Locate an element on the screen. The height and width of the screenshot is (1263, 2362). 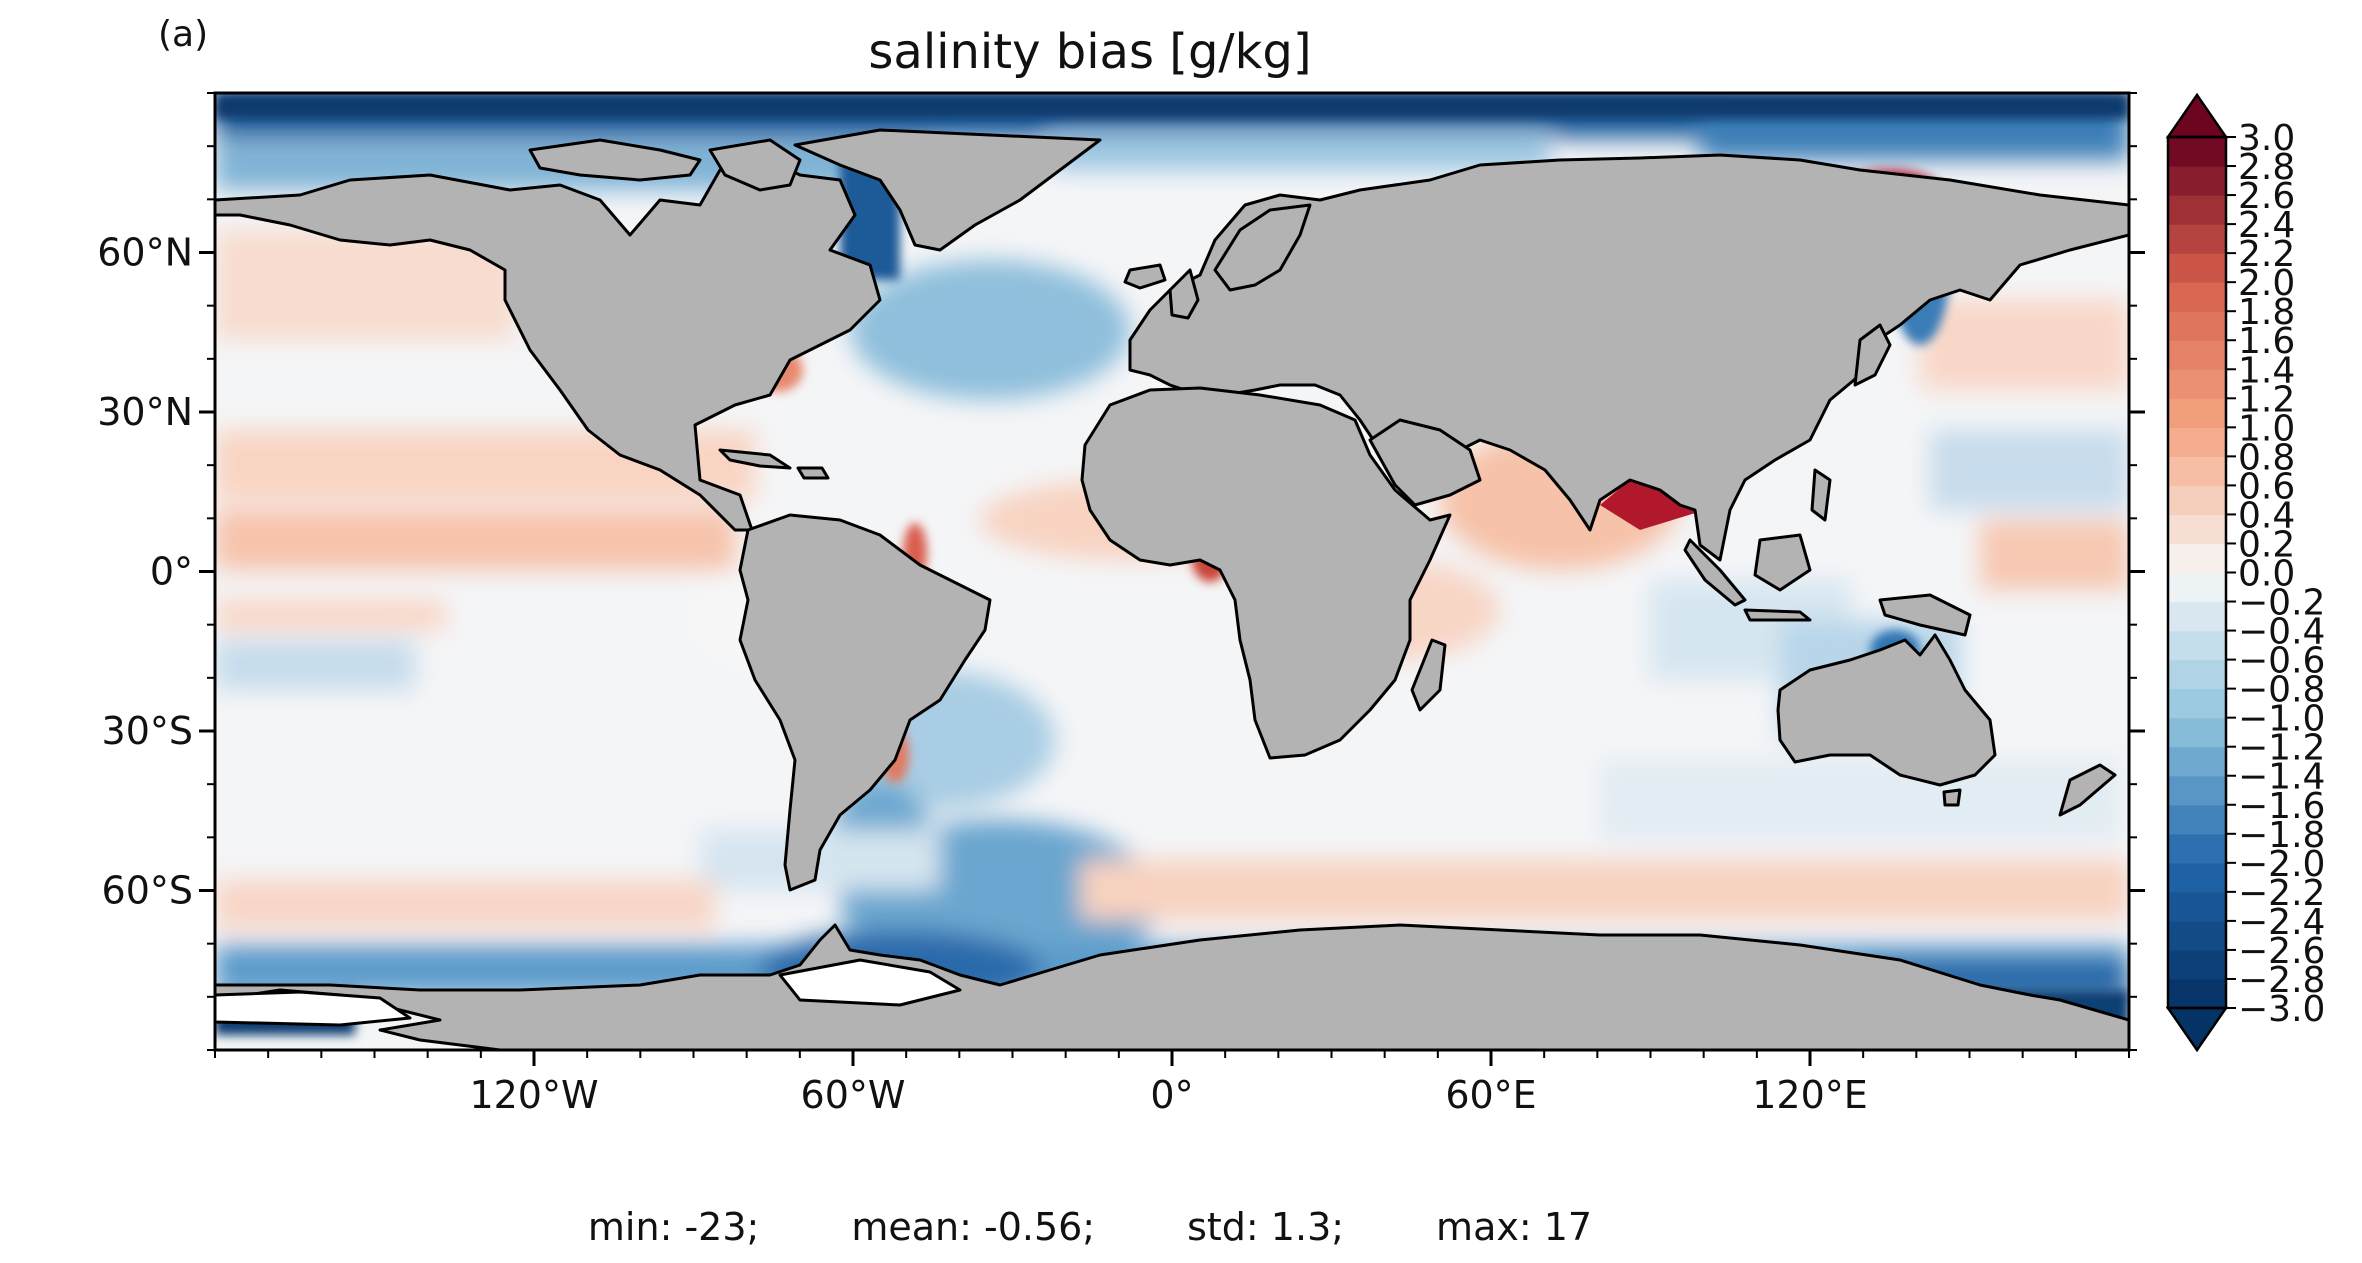
colorbar-tick-label: 2.2 is located at coordinates (2266, 254).